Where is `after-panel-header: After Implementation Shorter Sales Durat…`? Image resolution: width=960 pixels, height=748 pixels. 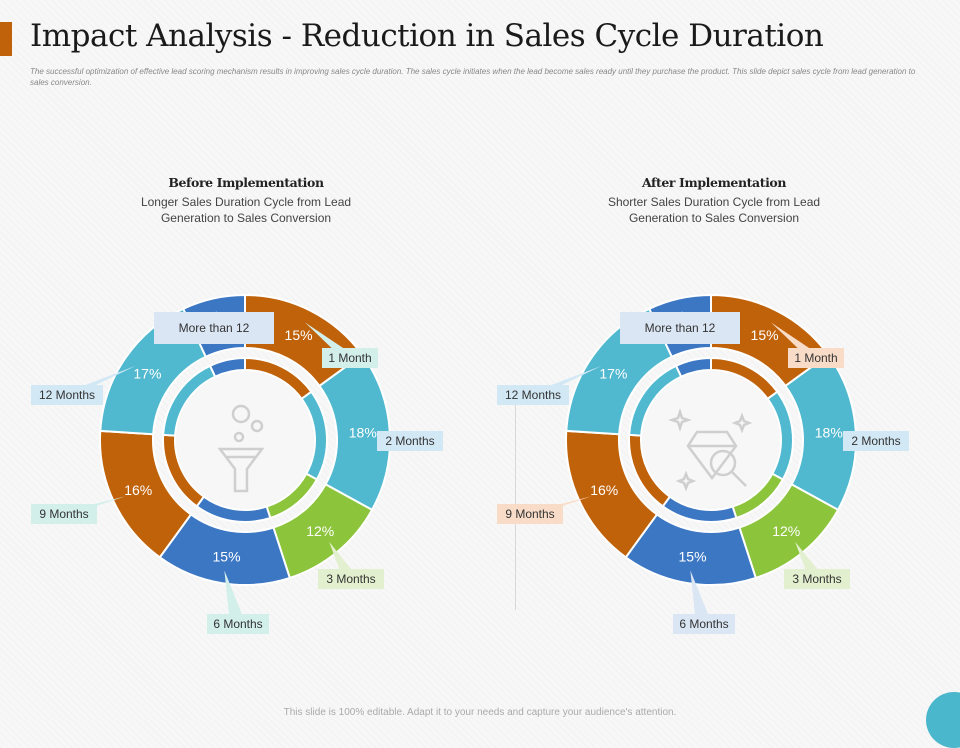
after-panel-header: After Implementation Shorter Sales Durat… is located at coordinates (714, 200).